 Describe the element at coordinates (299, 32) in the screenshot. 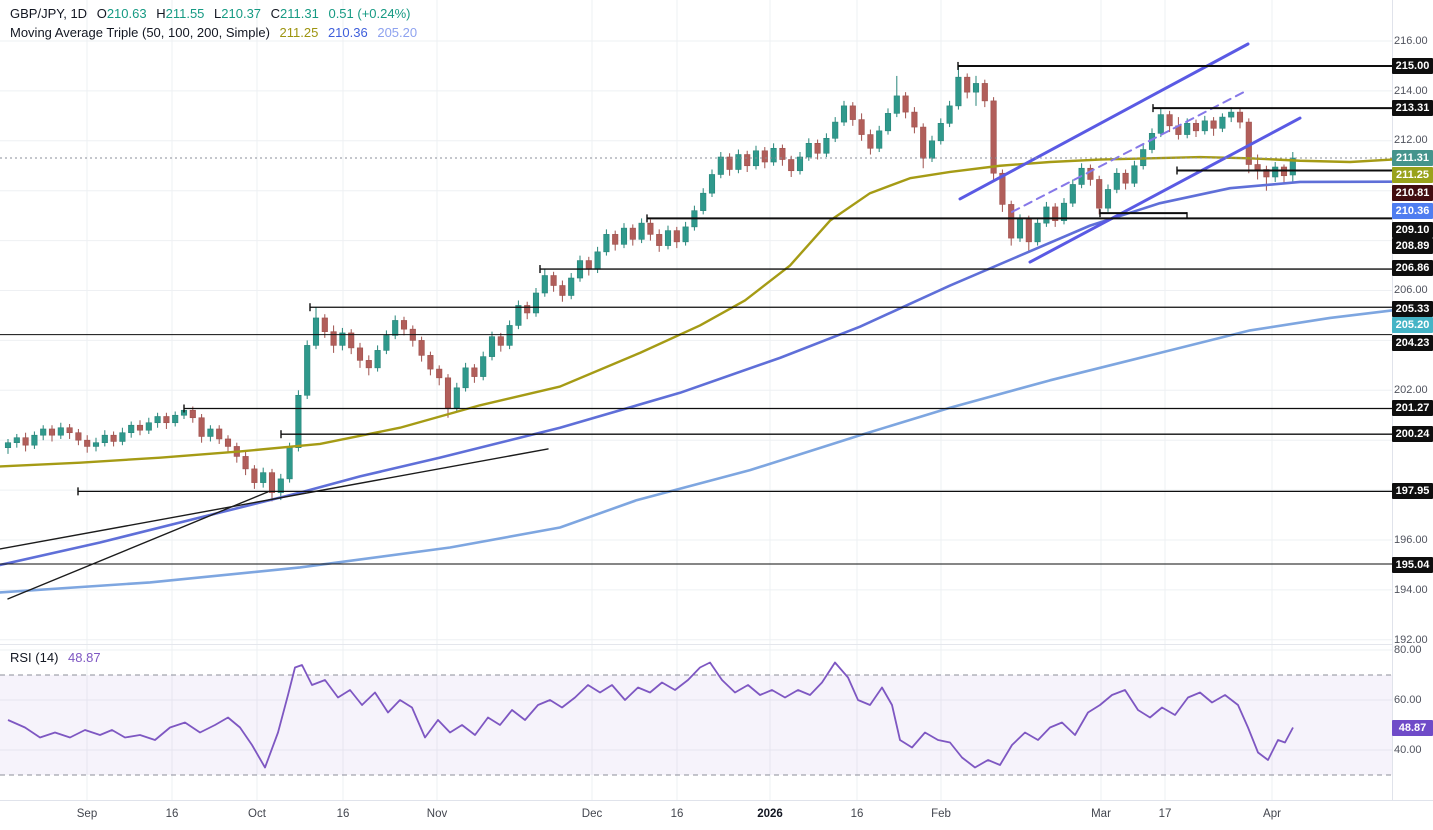

I see `ma50-value: 211.25` at that location.